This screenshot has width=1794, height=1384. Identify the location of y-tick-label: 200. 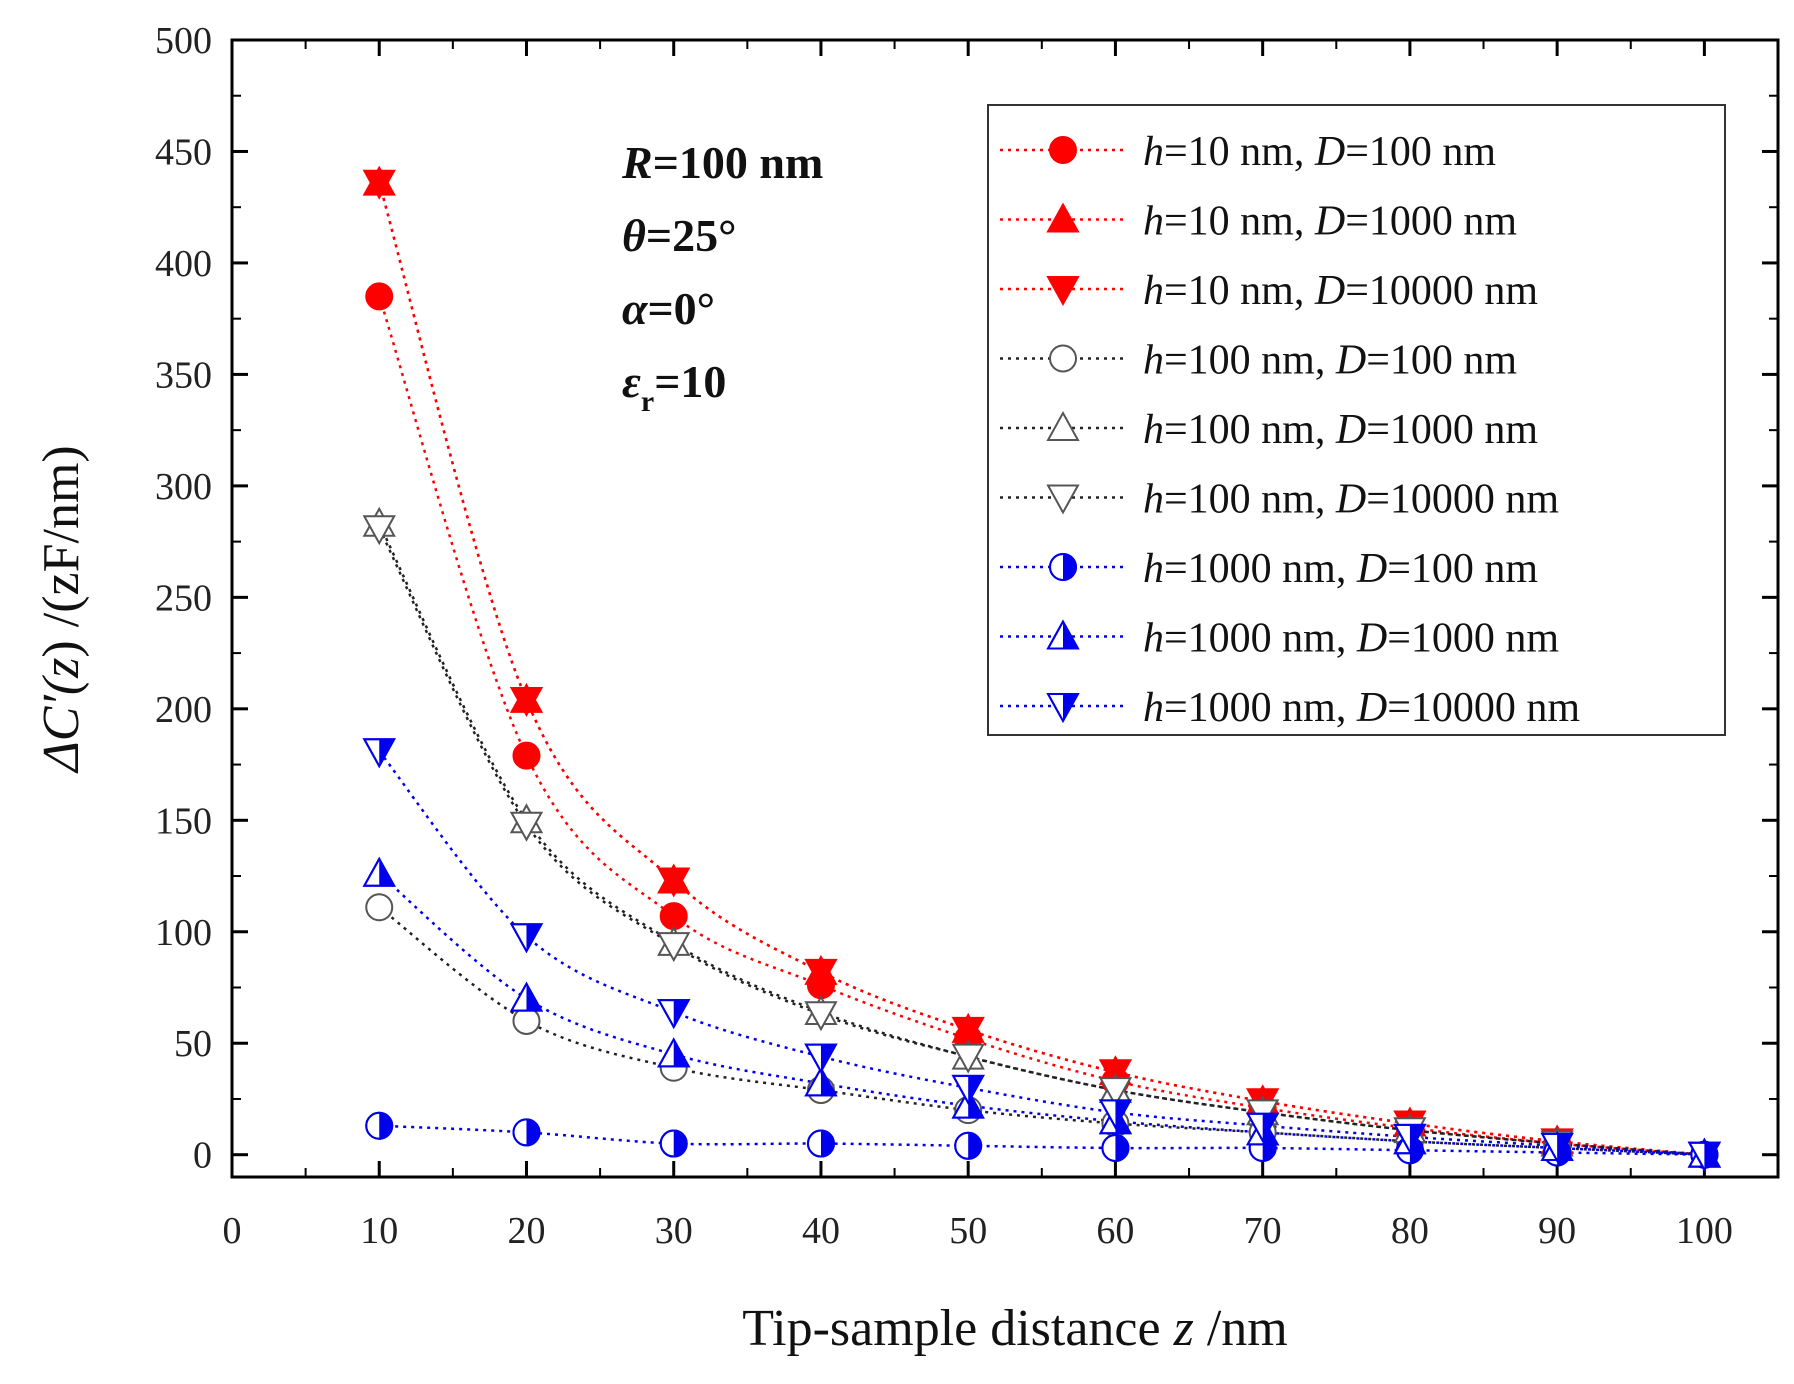
(183, 710).